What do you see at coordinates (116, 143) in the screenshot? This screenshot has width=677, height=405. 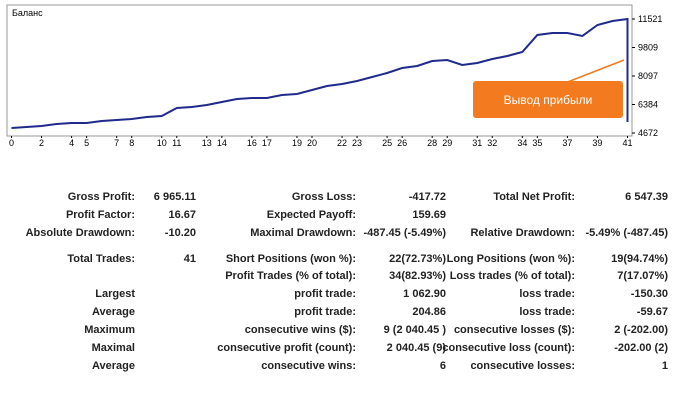 I see `x-tick-label: 7` at bounding box center [116, 143].